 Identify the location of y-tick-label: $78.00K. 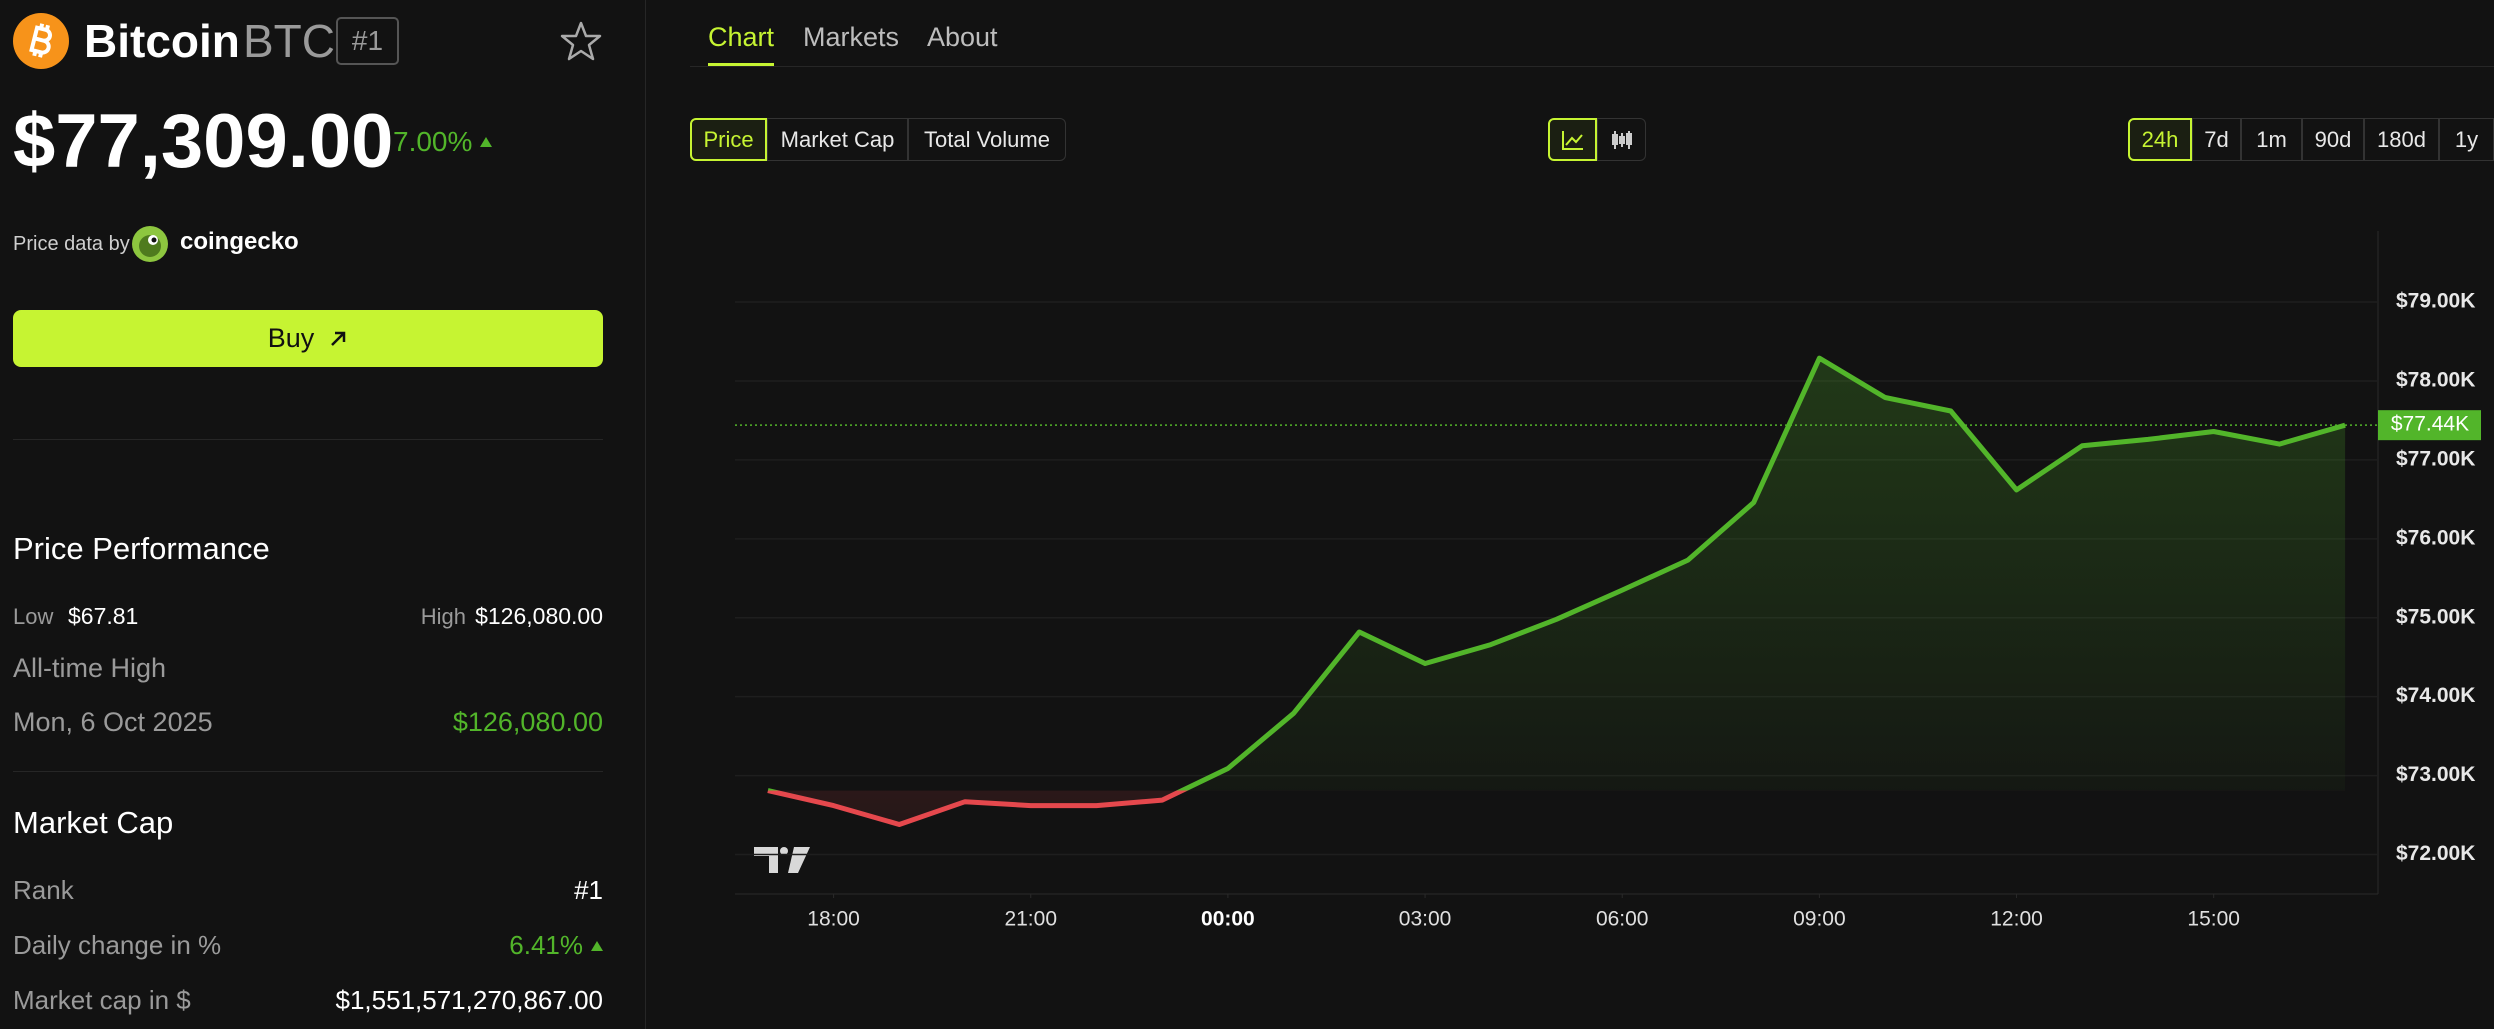
(2435, 380).